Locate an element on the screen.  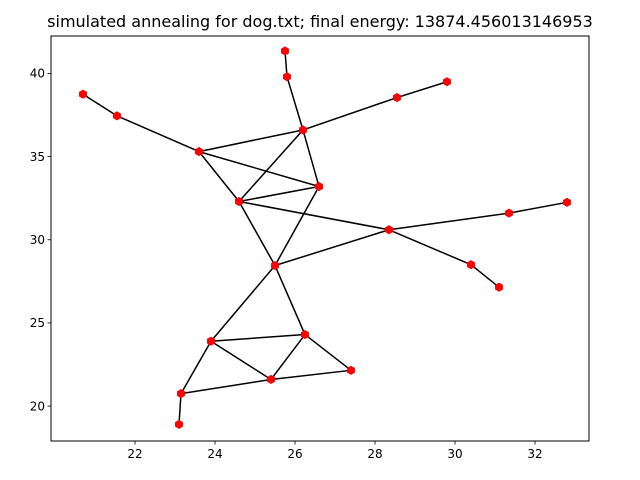
y-tick-label: 35 is located at coordinates (37, 157).